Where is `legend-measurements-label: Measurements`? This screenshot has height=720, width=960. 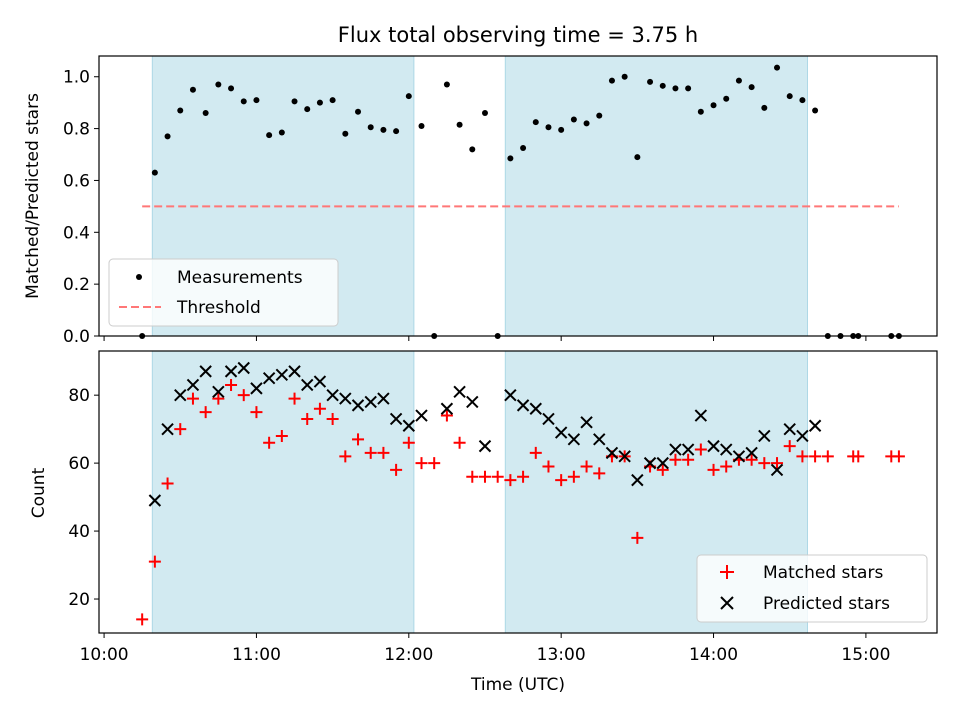 legend-measurements-label: Measurements is located at coordinates (240, 278).